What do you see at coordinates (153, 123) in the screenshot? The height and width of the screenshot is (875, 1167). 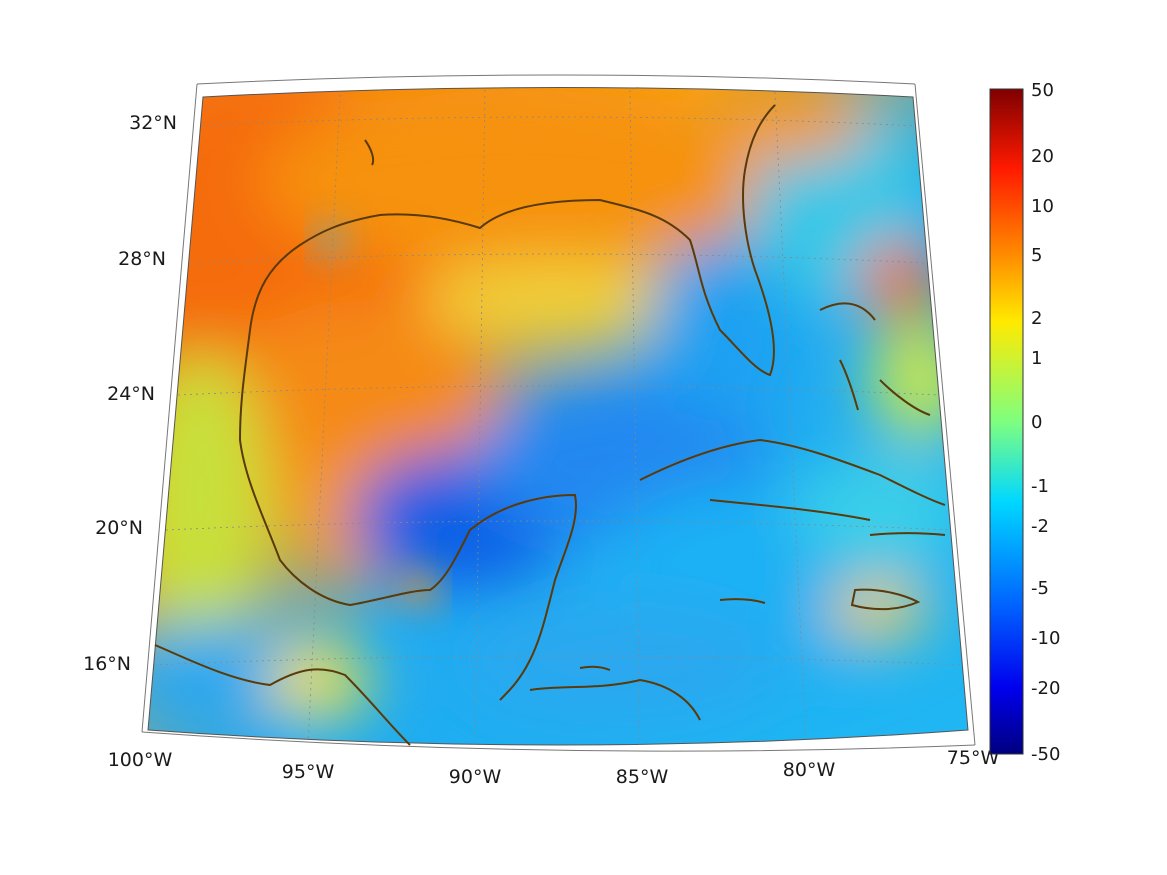 I see `lat-tick-32n: 32°N` at bounding box center [153, 123].